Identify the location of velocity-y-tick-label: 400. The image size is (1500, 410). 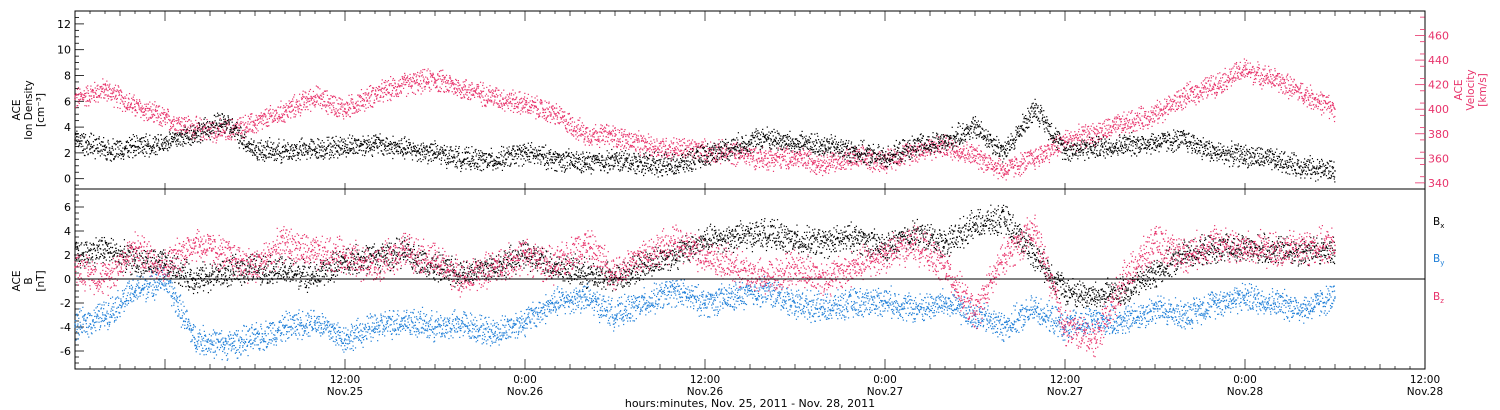
(1438, 109).